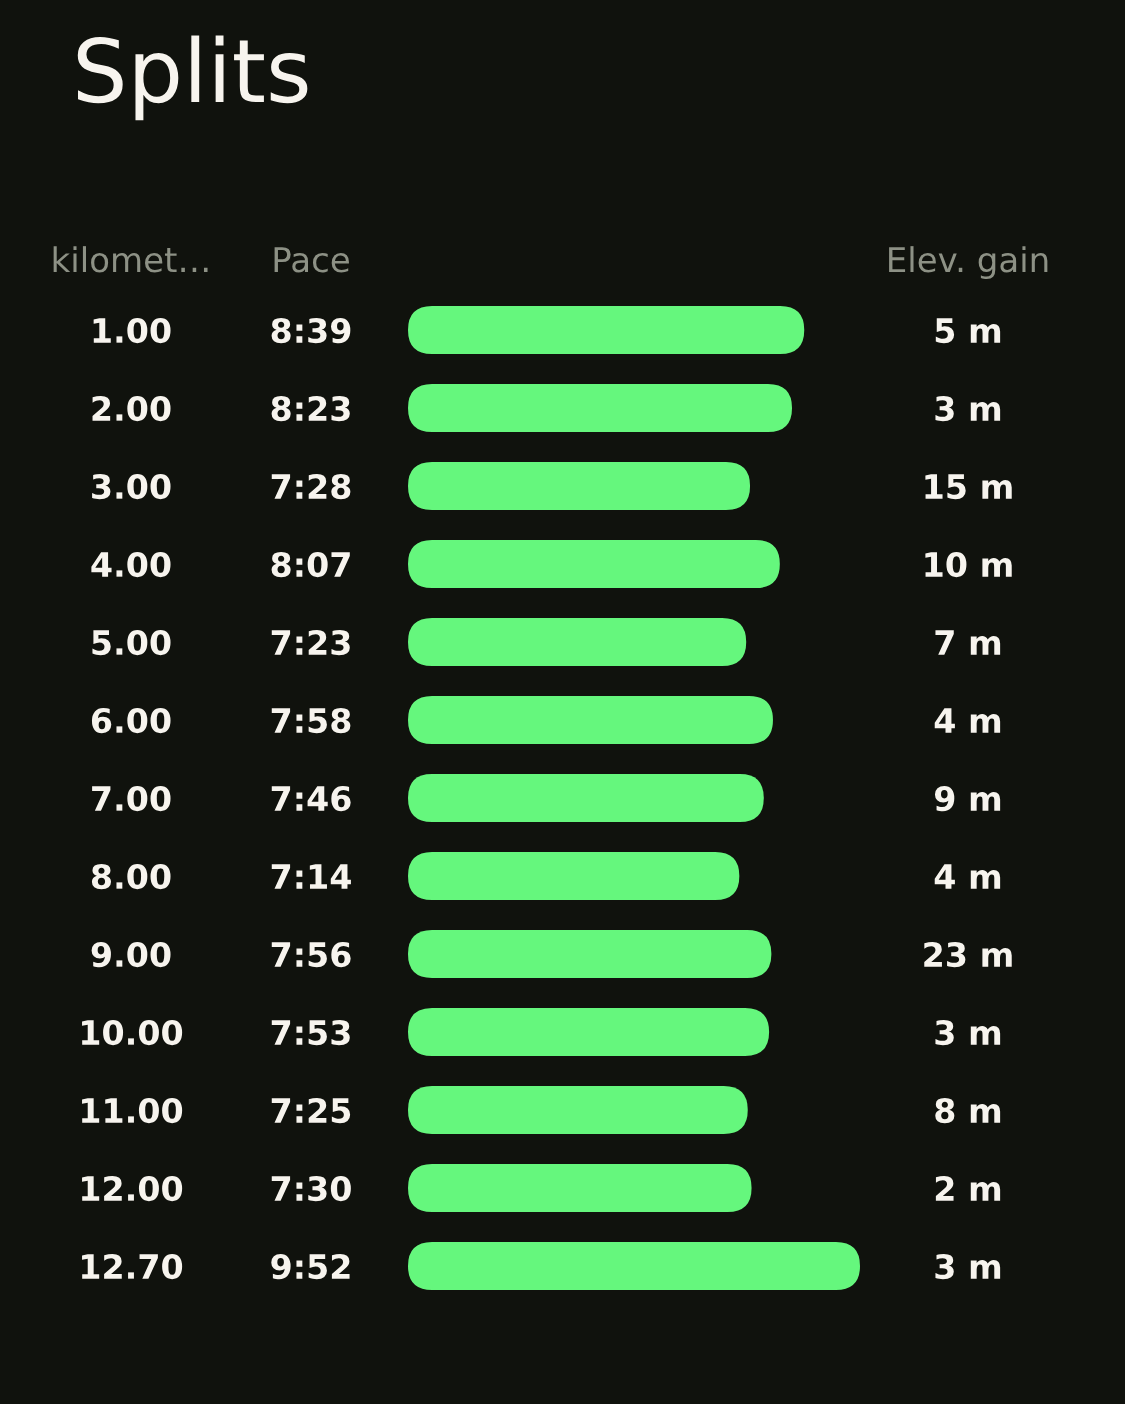  I want to click on data-label: 7:14, so click(311, 876).